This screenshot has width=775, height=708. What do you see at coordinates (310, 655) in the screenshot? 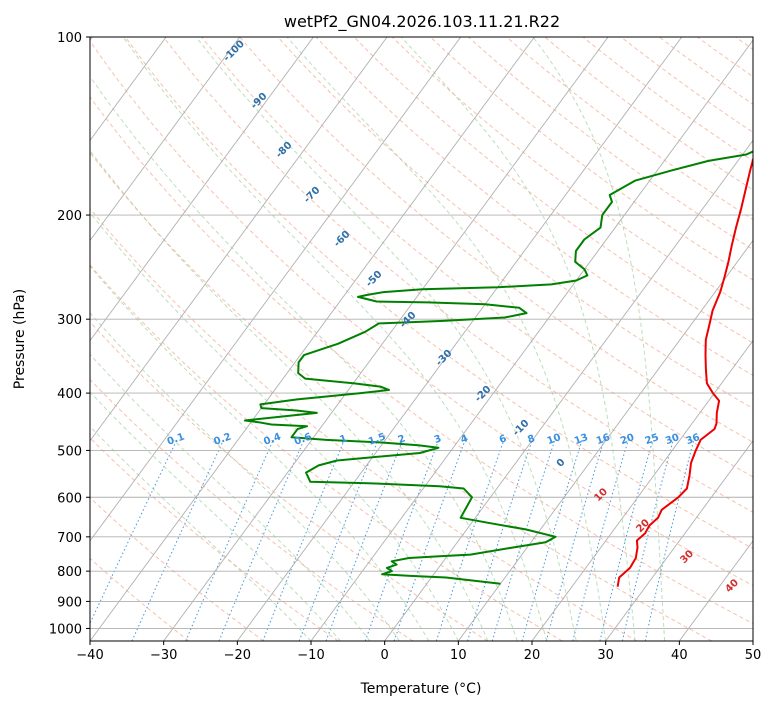
I see `x-tick-label: −10` at bounding box center [310, 655].